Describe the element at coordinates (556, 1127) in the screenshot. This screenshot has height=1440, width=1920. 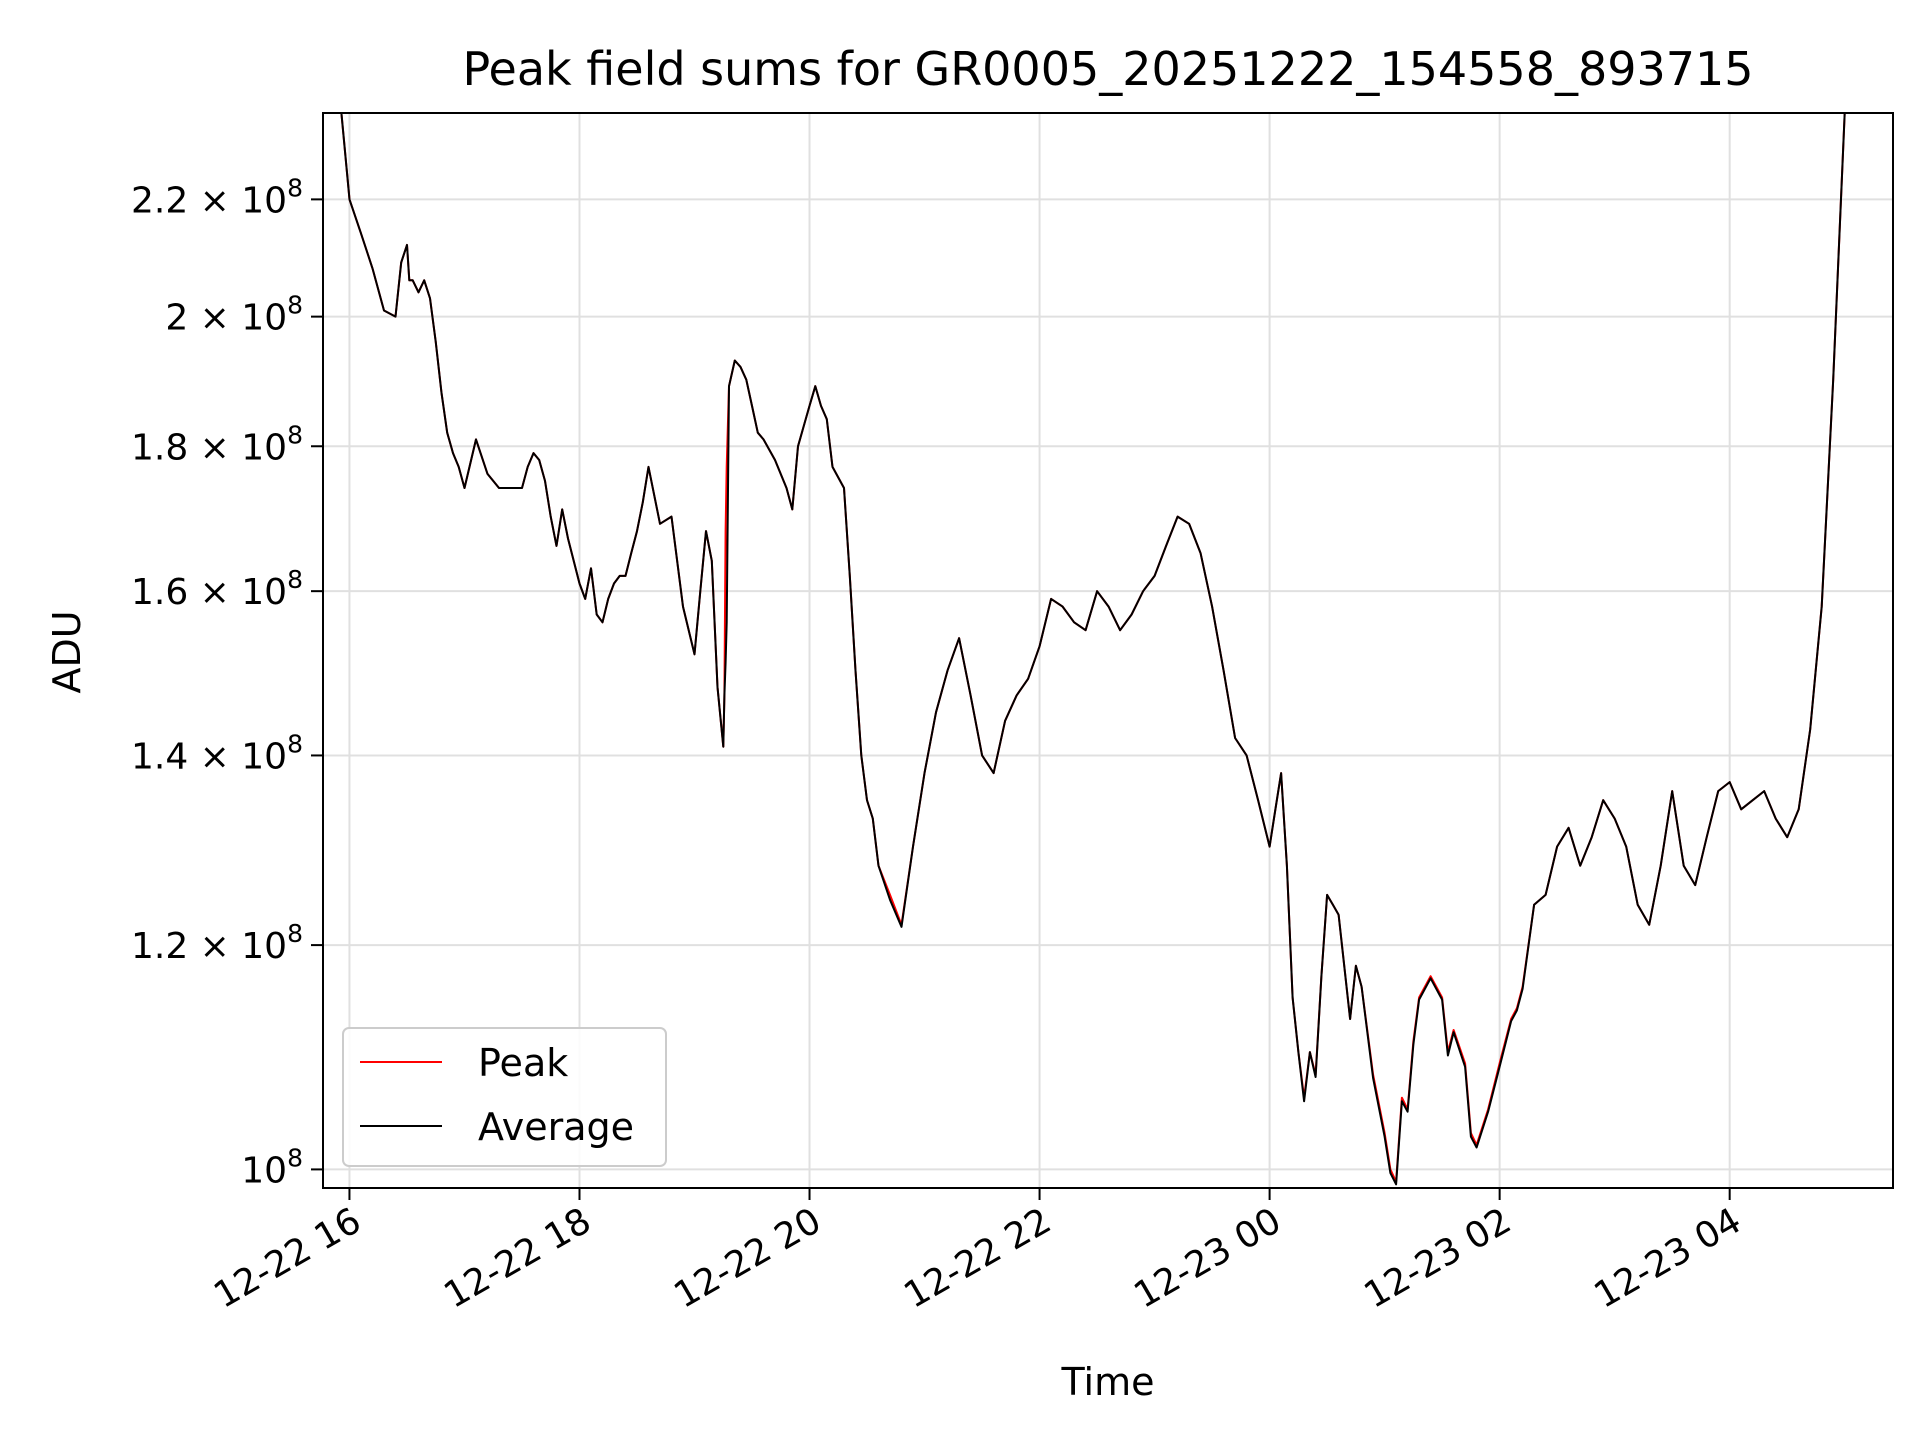
I see `legend-label-average: Average` at that location.